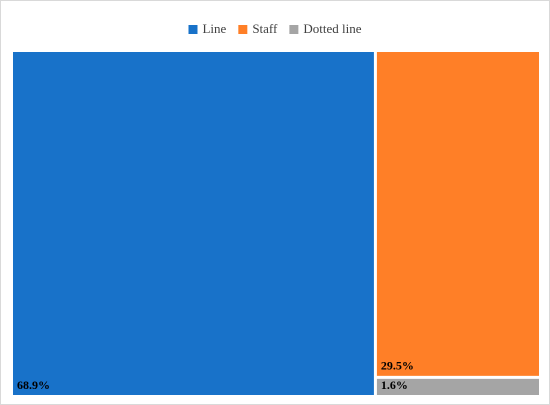 The width and height of the screenshot is (550, 405). What do you see at coordinates (394, 385) in the screenshot?
I see `value-label: 1.6%` at bounding box center [394, 385].